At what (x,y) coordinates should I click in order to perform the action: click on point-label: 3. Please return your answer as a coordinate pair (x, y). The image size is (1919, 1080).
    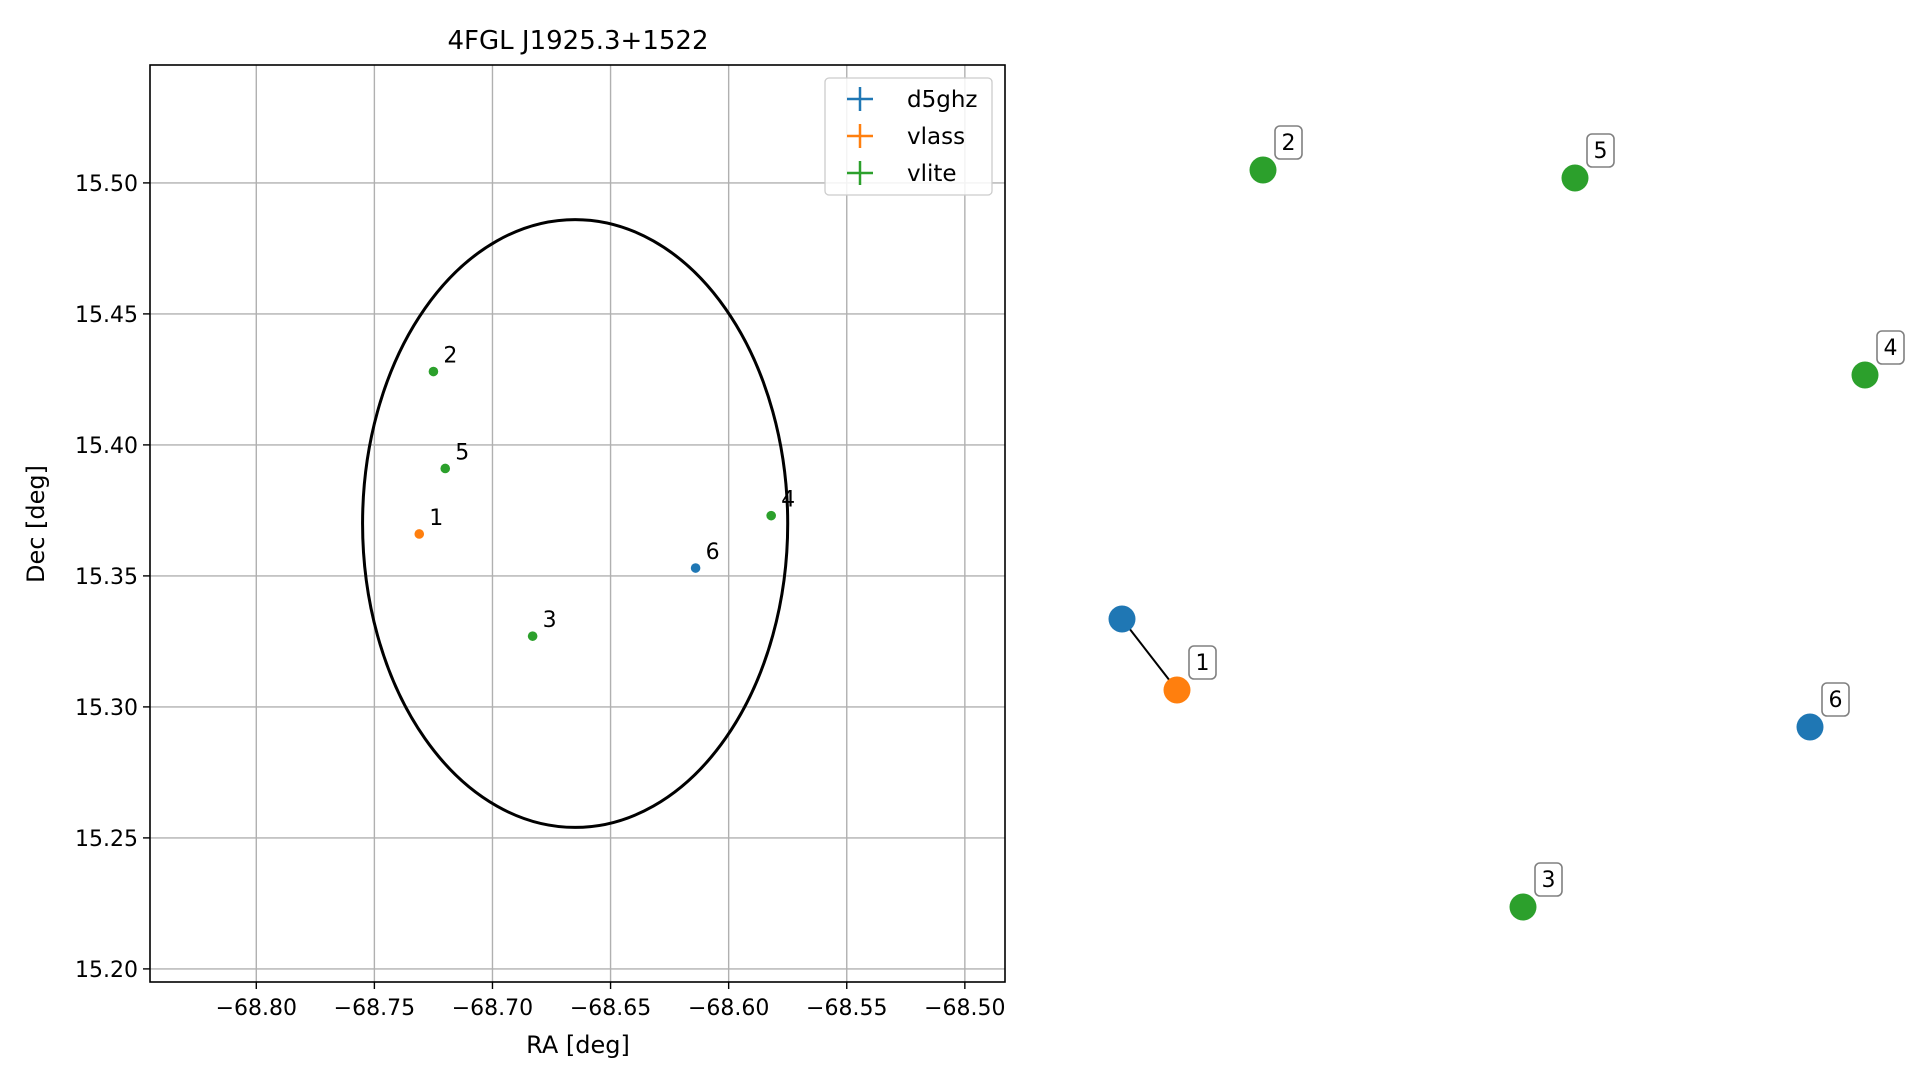
    Looking at the image, I should click on (550, 620).